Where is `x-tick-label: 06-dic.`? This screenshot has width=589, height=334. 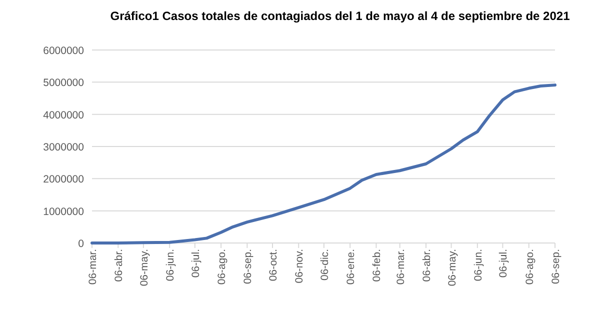
x-tick-label: 06-dic. is located at coordinates (324, 265).